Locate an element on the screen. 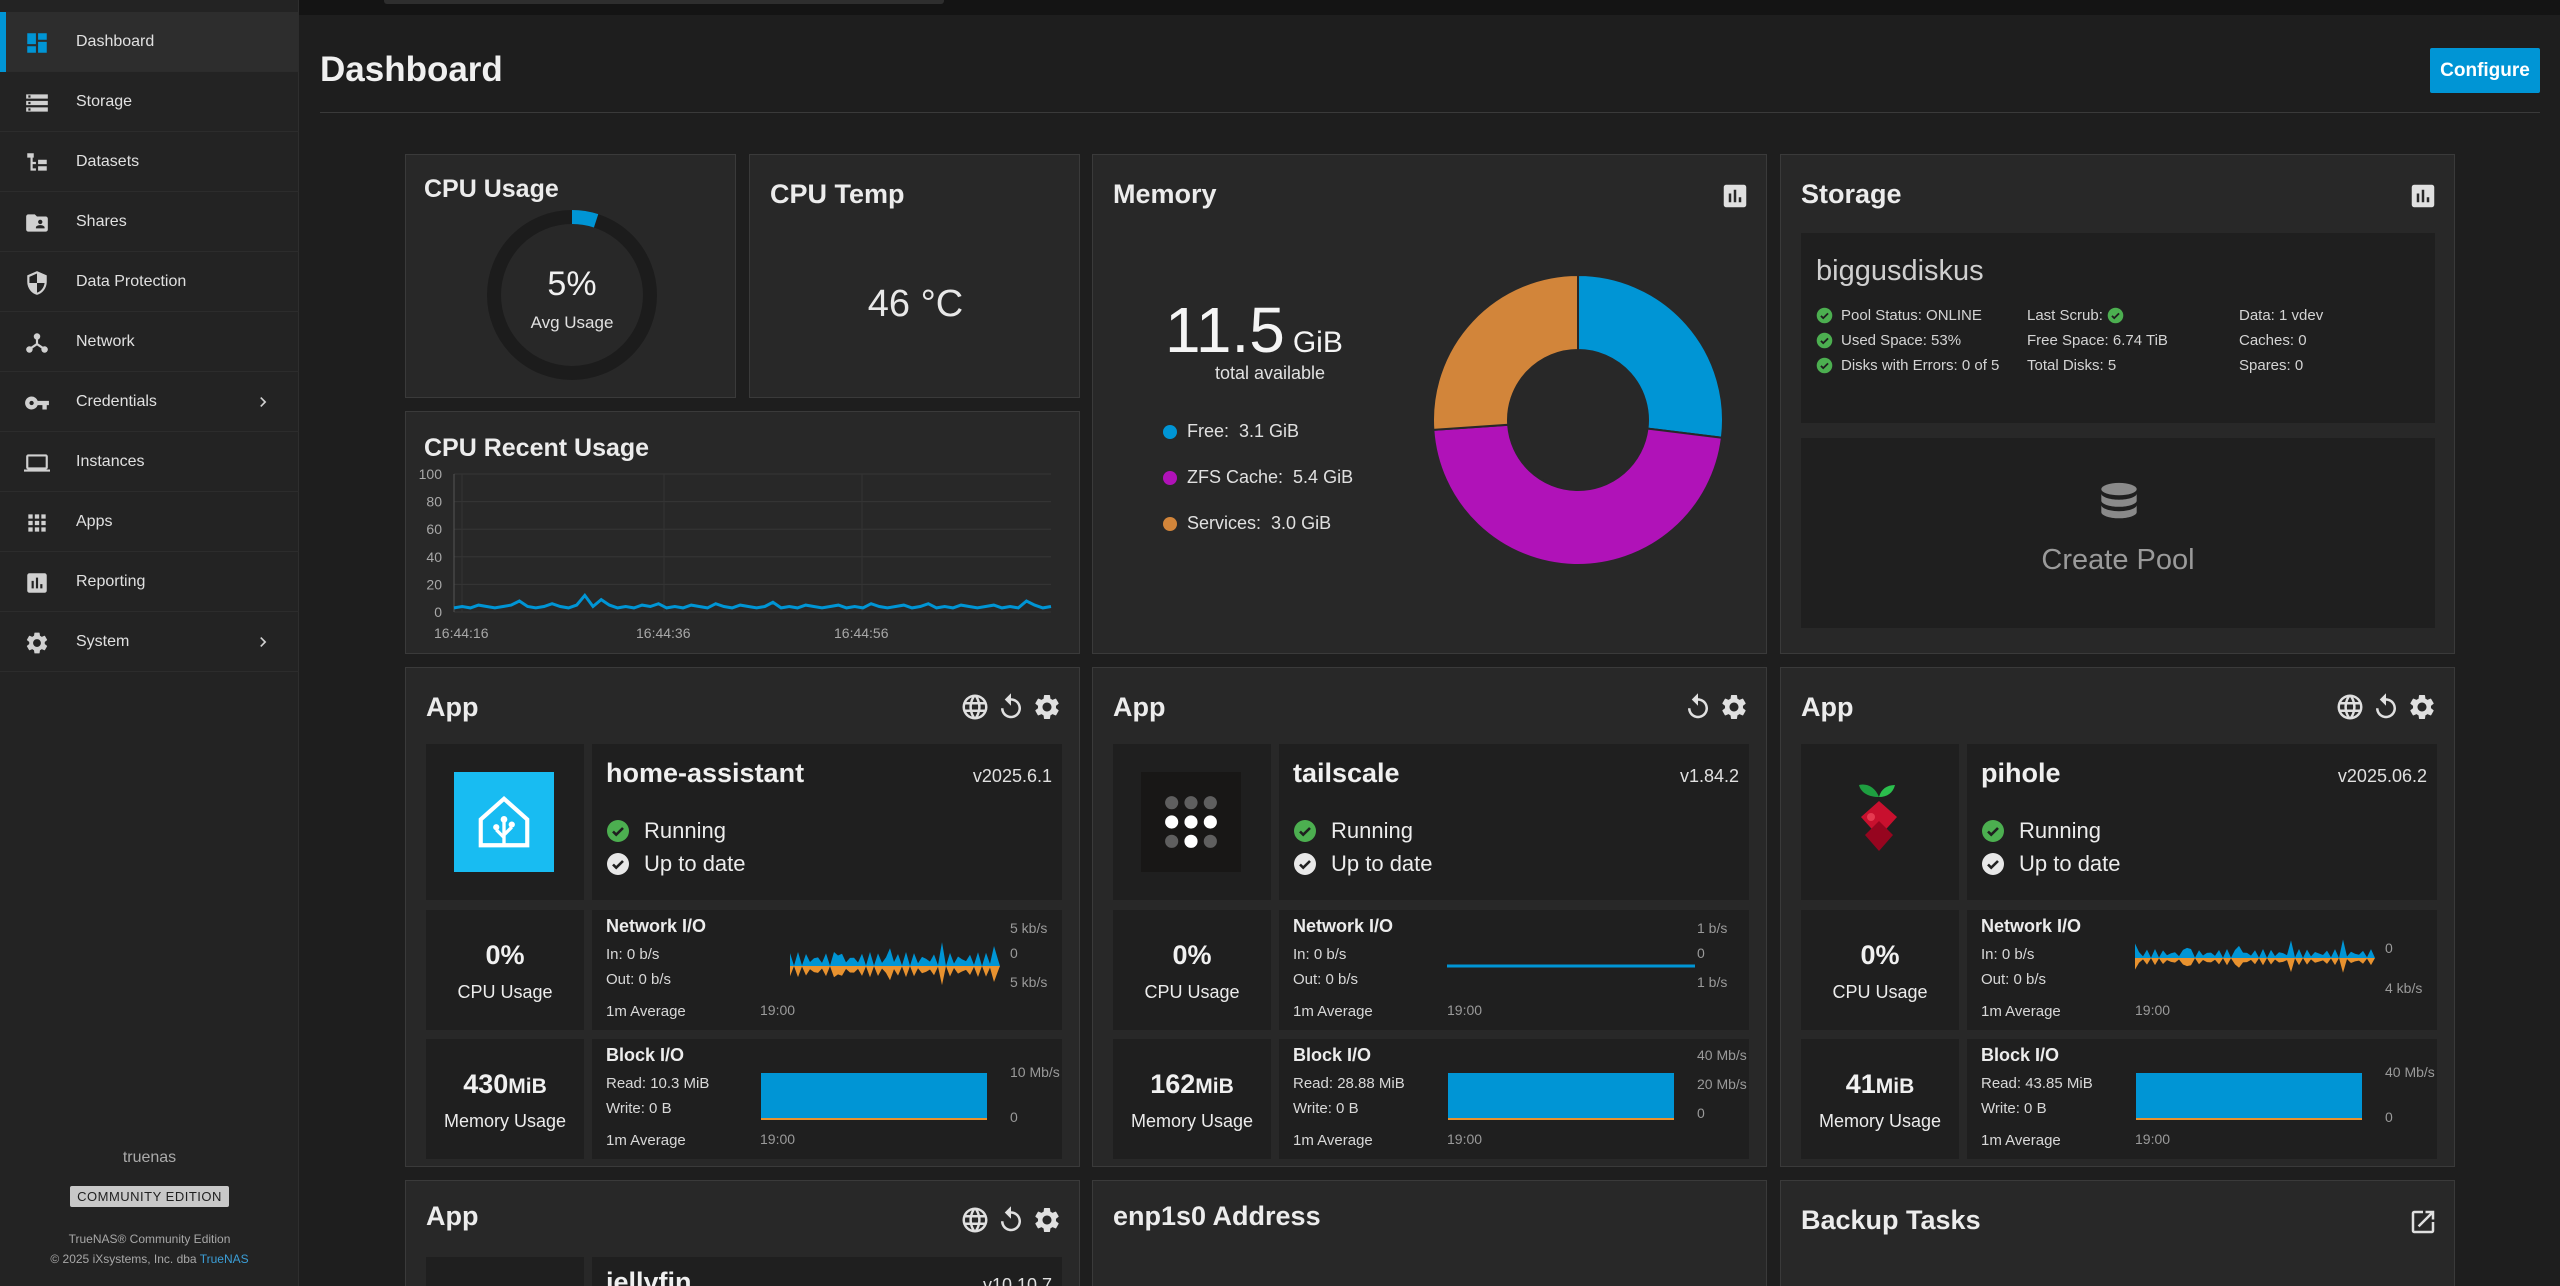 The width and height of the screenshot is (2560, 1286). app-name: home-assistant is located at coordinates (705, 773).